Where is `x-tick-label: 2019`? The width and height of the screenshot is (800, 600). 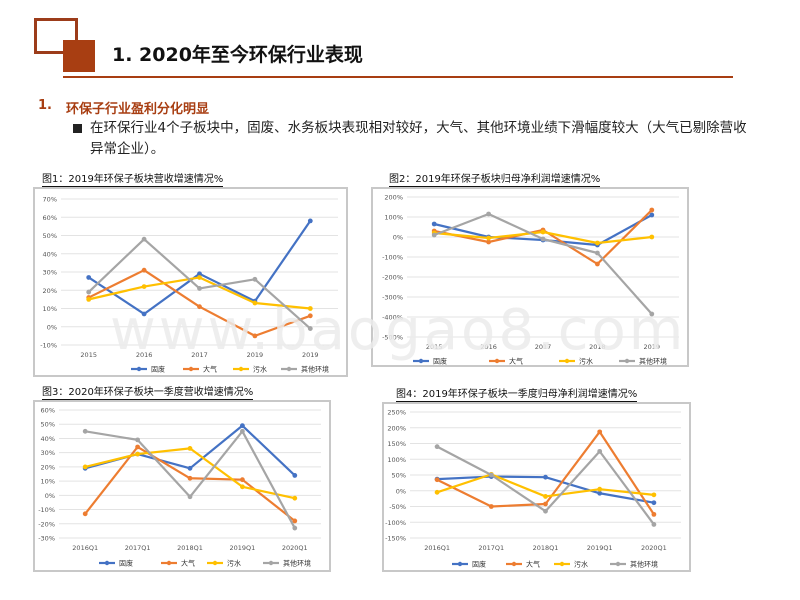 x-tick-label: 2019 is located at coordinates (310, 355).